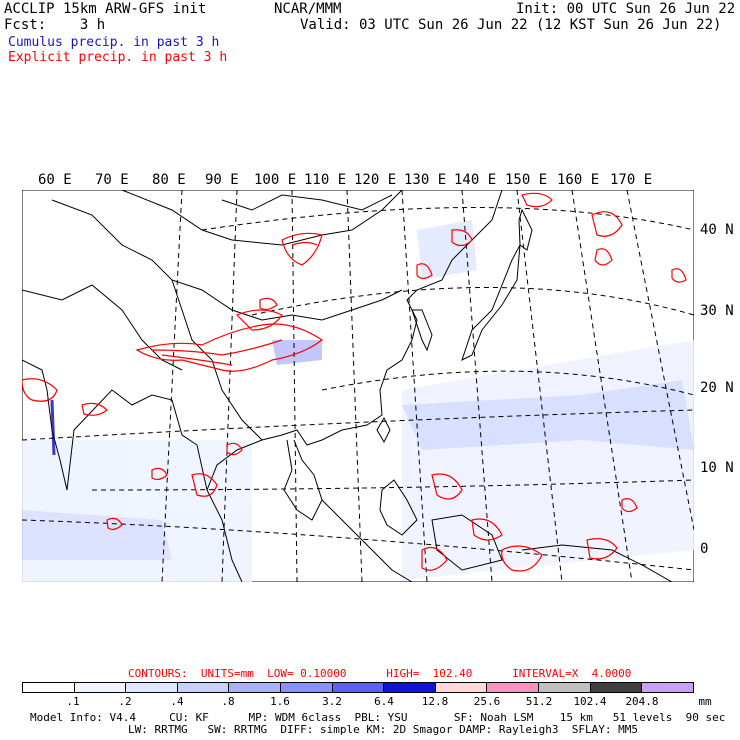 This screenshot has width=740, height=740. Describe the element at coordinates (114, 42) in the screenshot. I see `legend-cumulus: Cumulus precip. in past 3 h` at that location.